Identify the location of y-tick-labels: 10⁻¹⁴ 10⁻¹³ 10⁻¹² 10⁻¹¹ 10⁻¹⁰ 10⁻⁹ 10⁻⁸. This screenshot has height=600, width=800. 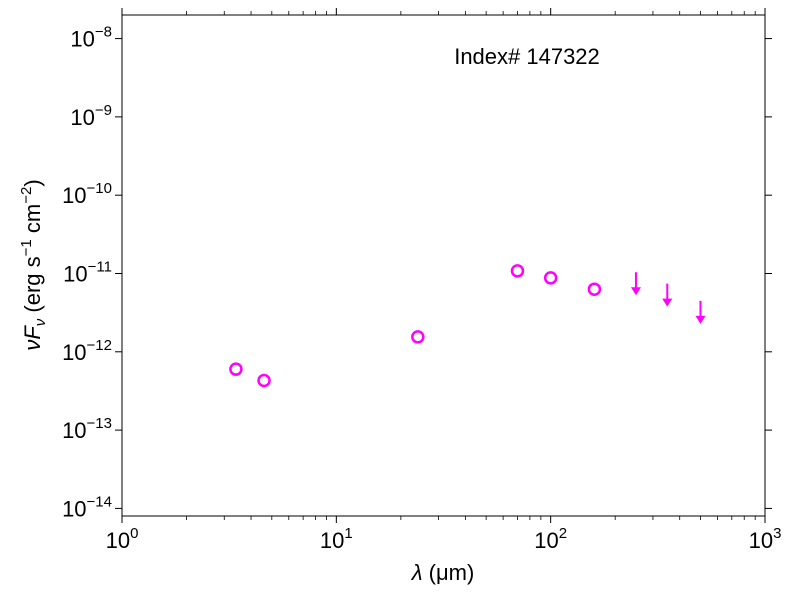
(87, 273).